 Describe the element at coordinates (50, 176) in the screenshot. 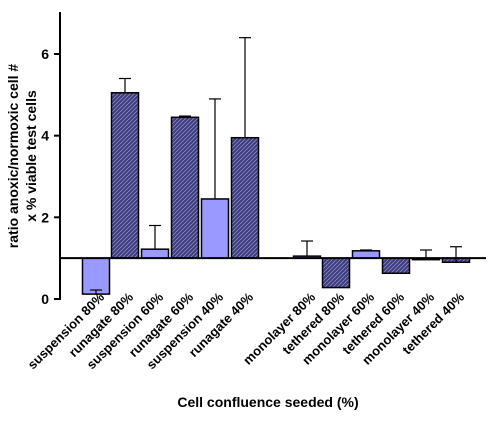

I see `y-ticks: 0 2 4 6` at that location.